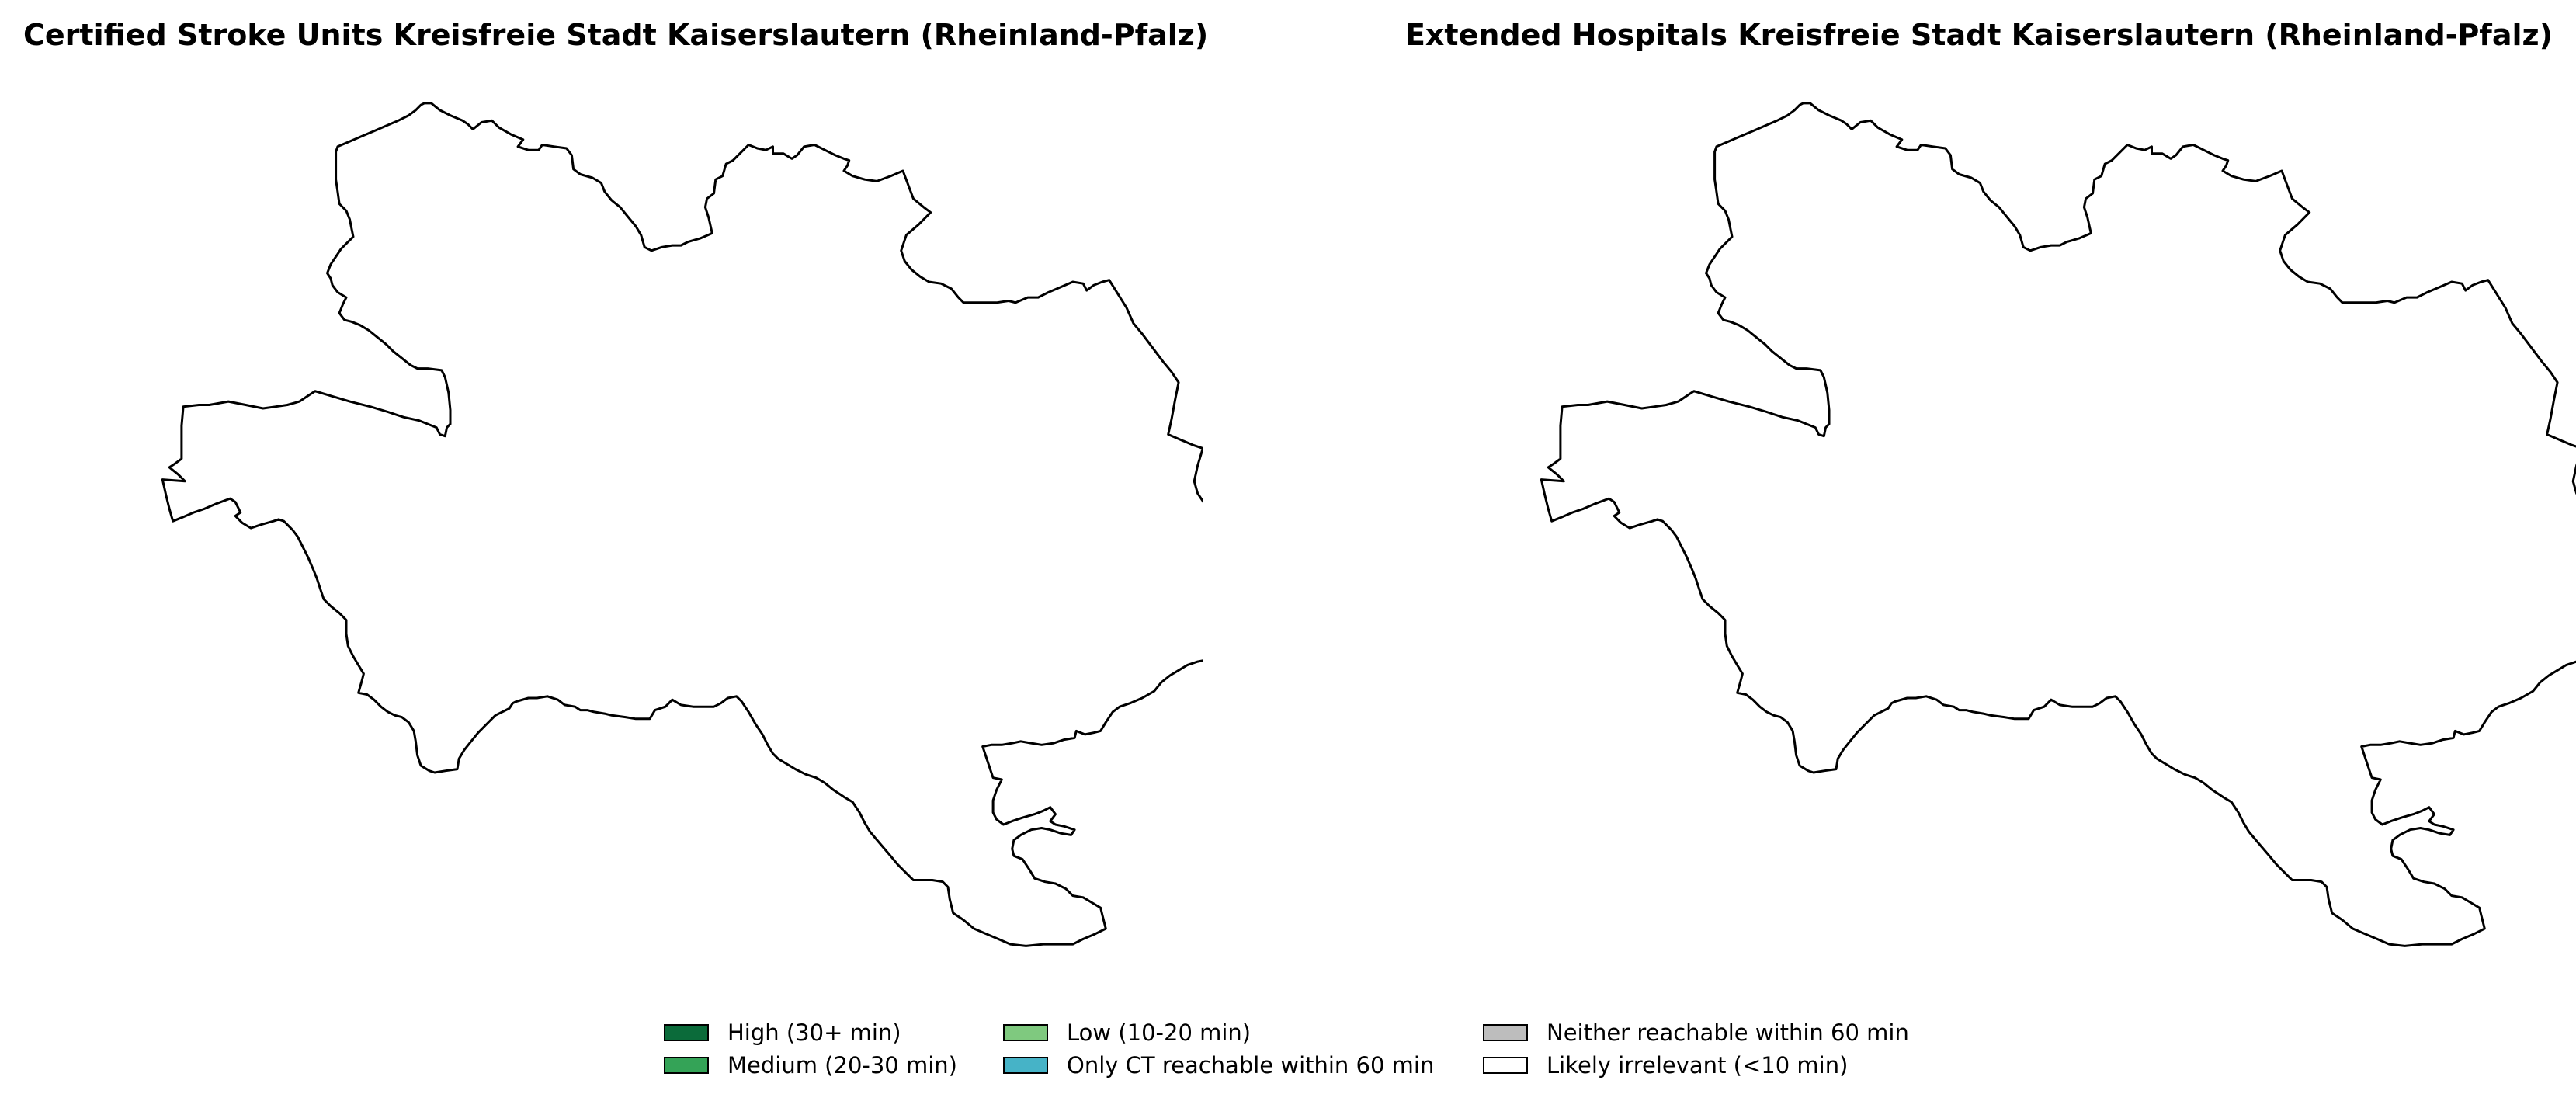  I want to click on legend-item-irrelevant: Likely irrelevant (<10 min), so click(1665, 1065).